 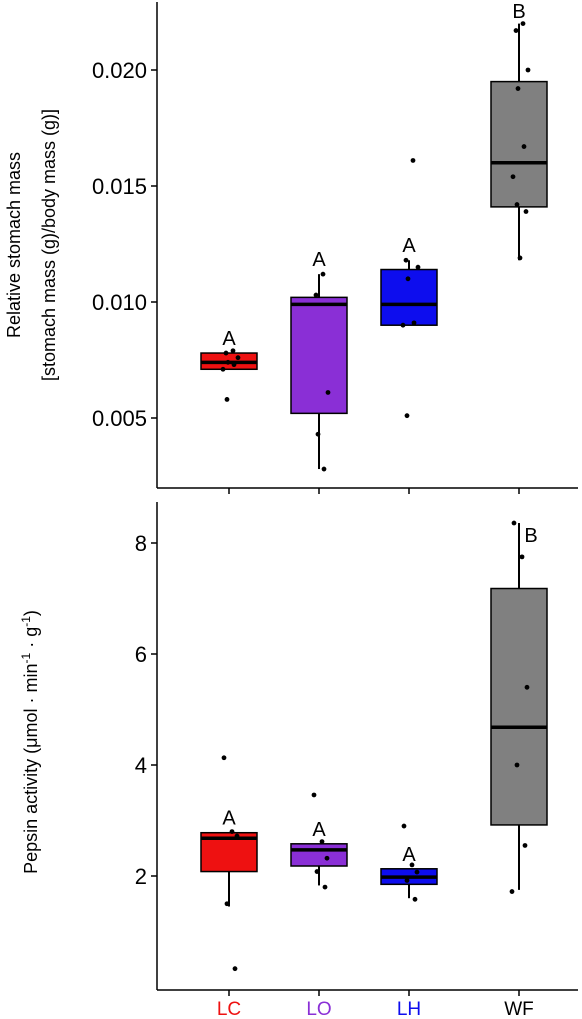 What do you see at coordinates (26, 621) in the screenshot?
I see `pepsin-ylabel-sup2: -1` at bounding box center [26, 621].